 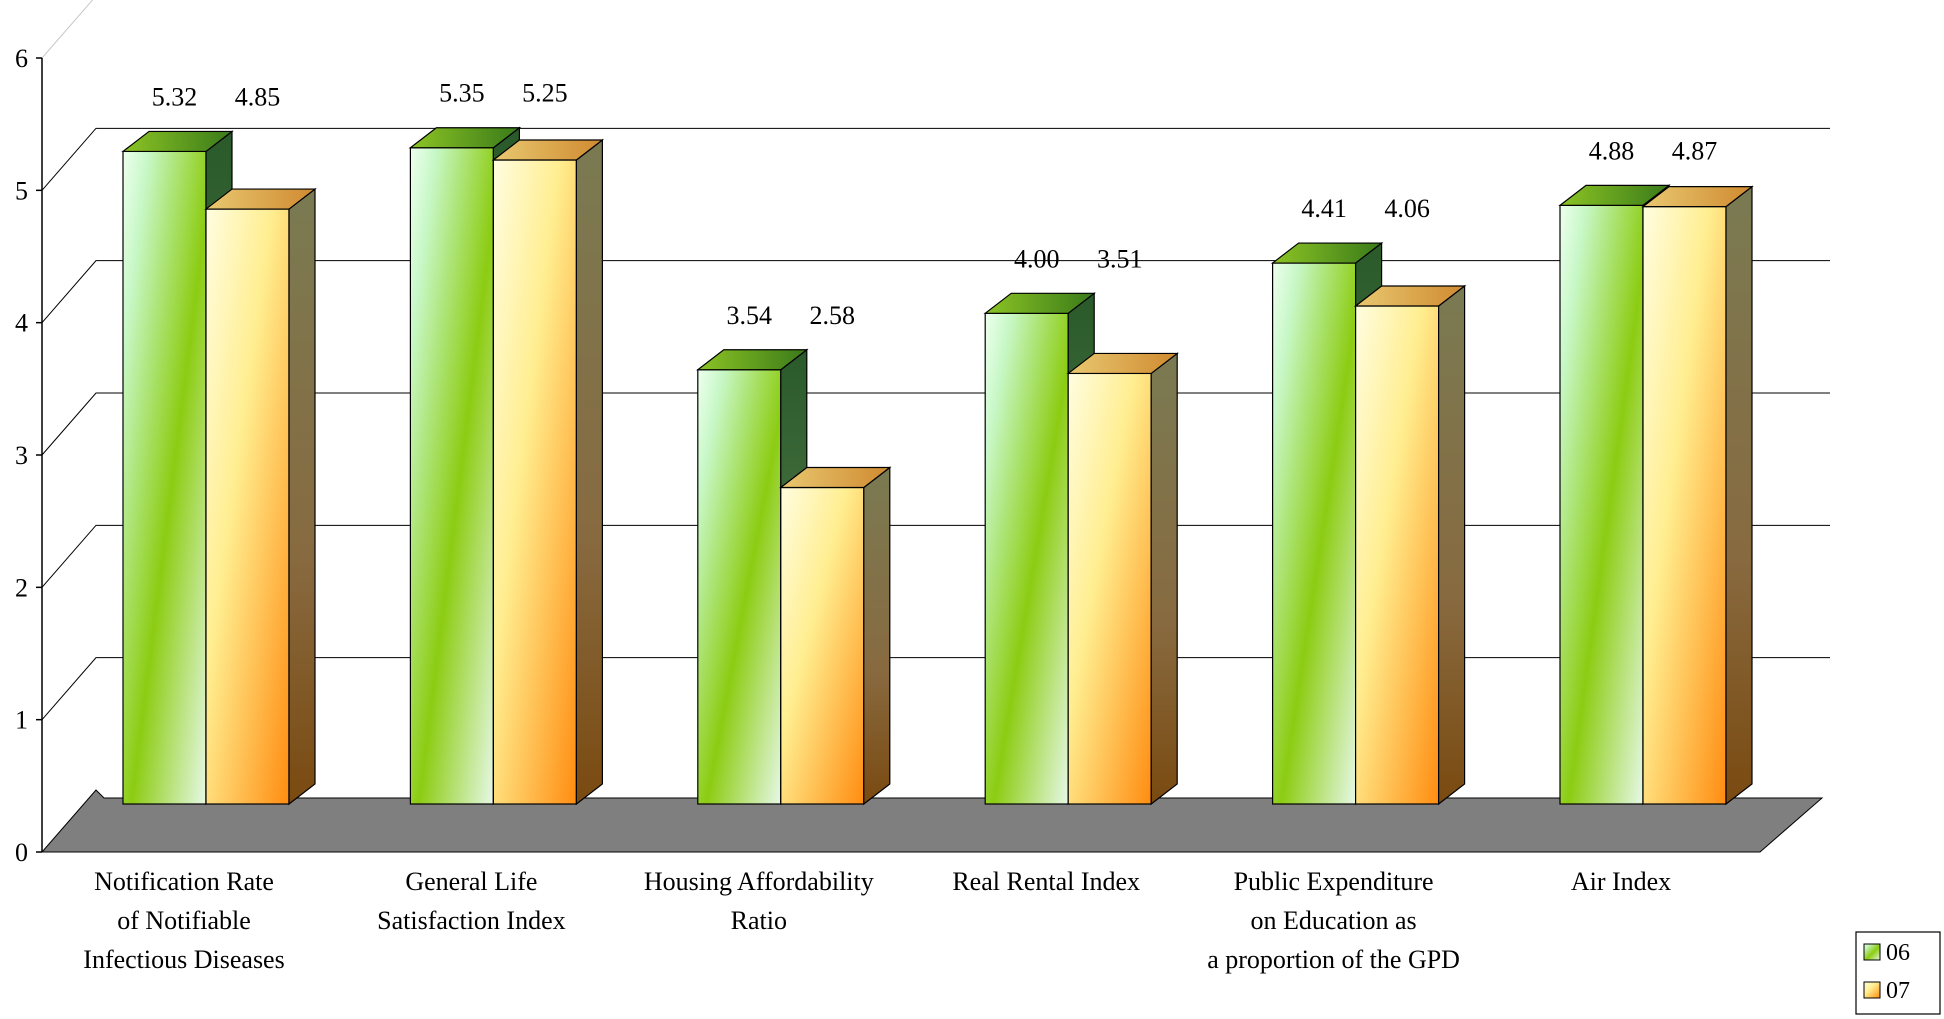 I want to click on chart-floor, so click(x=932, y=821).